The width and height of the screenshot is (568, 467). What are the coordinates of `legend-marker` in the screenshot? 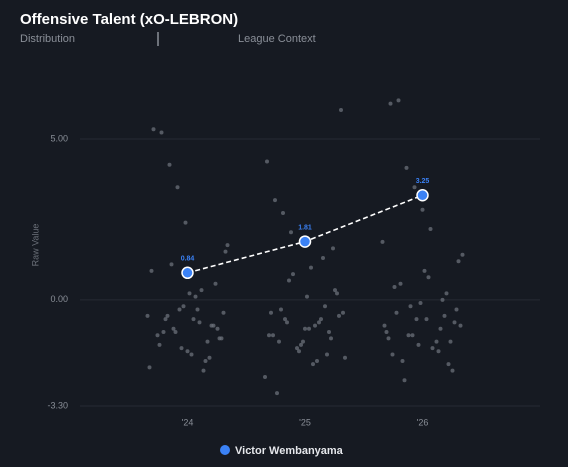 It's located at (225, 450).